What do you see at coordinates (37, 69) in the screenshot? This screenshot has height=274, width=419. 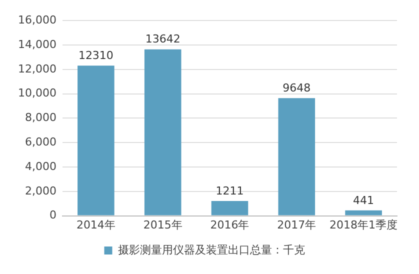 I see `y-tick-label: 12,000` at bounding box center [37, 69].